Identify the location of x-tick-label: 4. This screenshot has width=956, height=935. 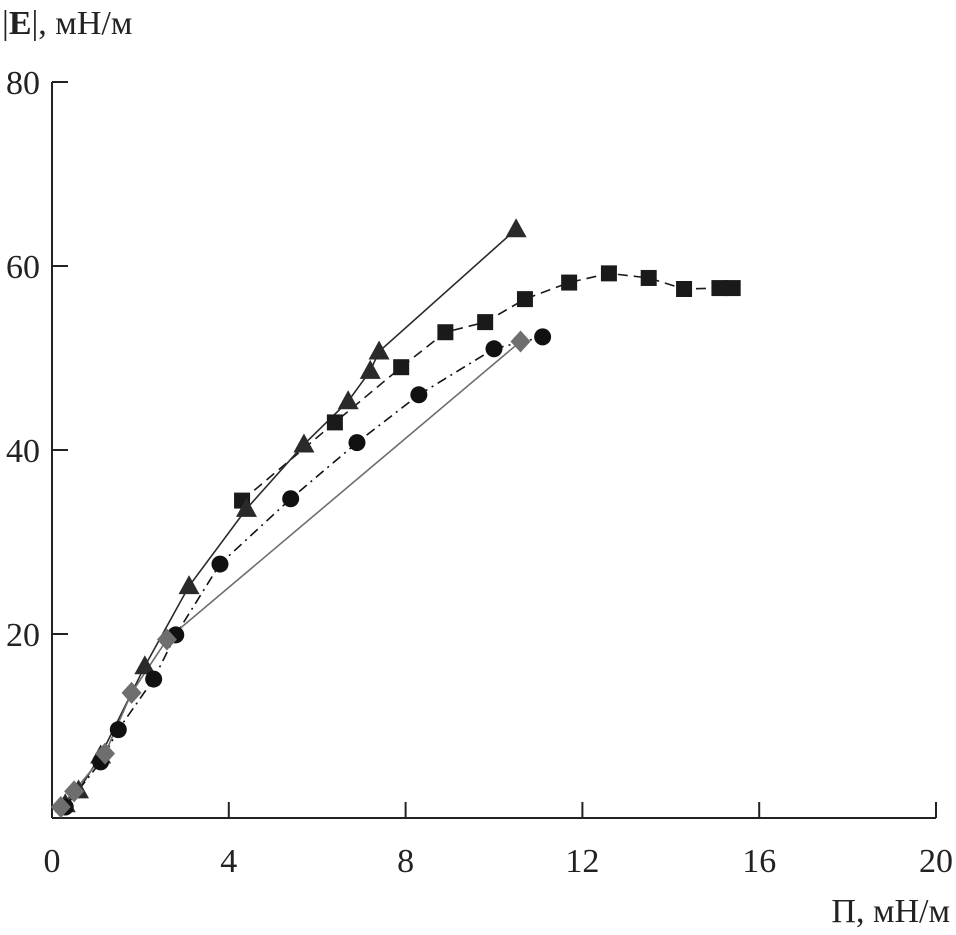
(228, 861).